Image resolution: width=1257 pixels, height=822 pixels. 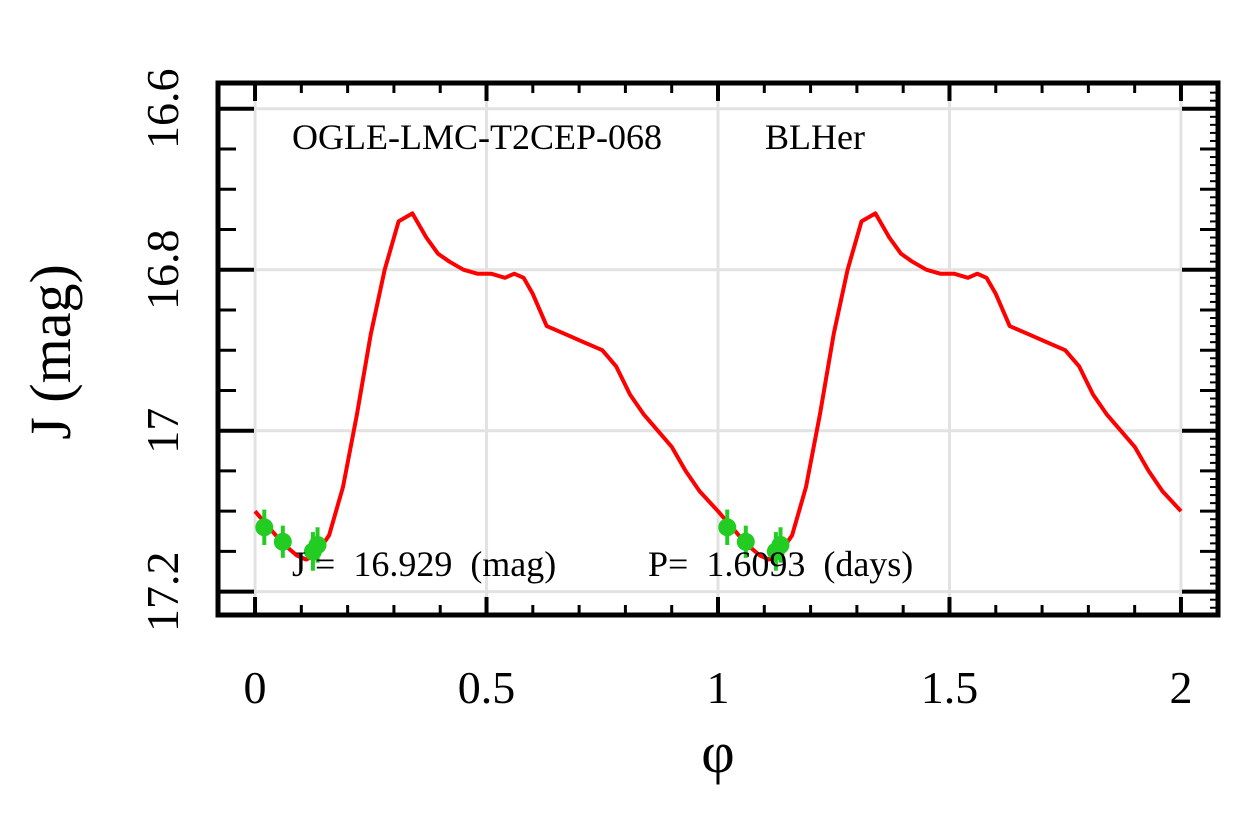 I want to click on mean-magnitude-label: J = 16.929 (mag), so click(x=424, y=564).